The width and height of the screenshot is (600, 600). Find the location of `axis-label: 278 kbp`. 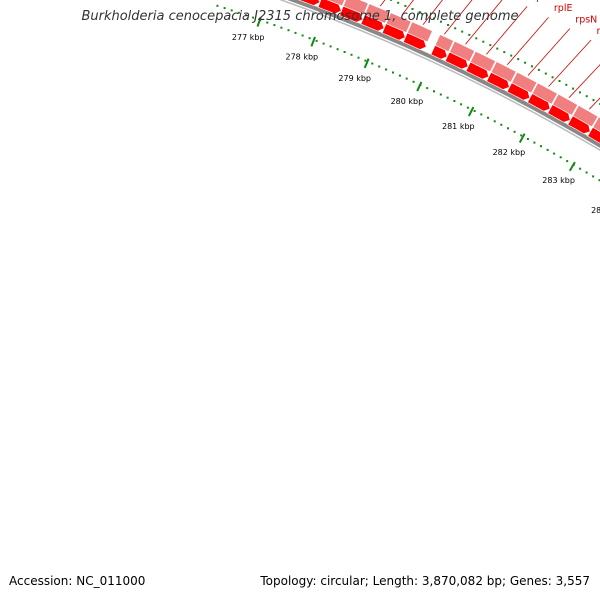

axis-label: 278 kbp is located at coordinates (302, 57).